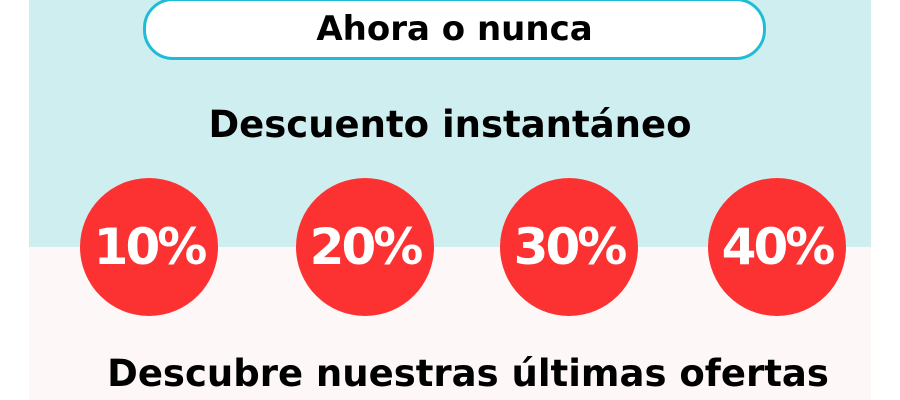 This screenshot has height=400, width=900. What do you see at coordinates (468, 373) in the screenshot?
I see `footer-text: Descubre nuestras últimas ofertas` at bounding box center [468, 373].